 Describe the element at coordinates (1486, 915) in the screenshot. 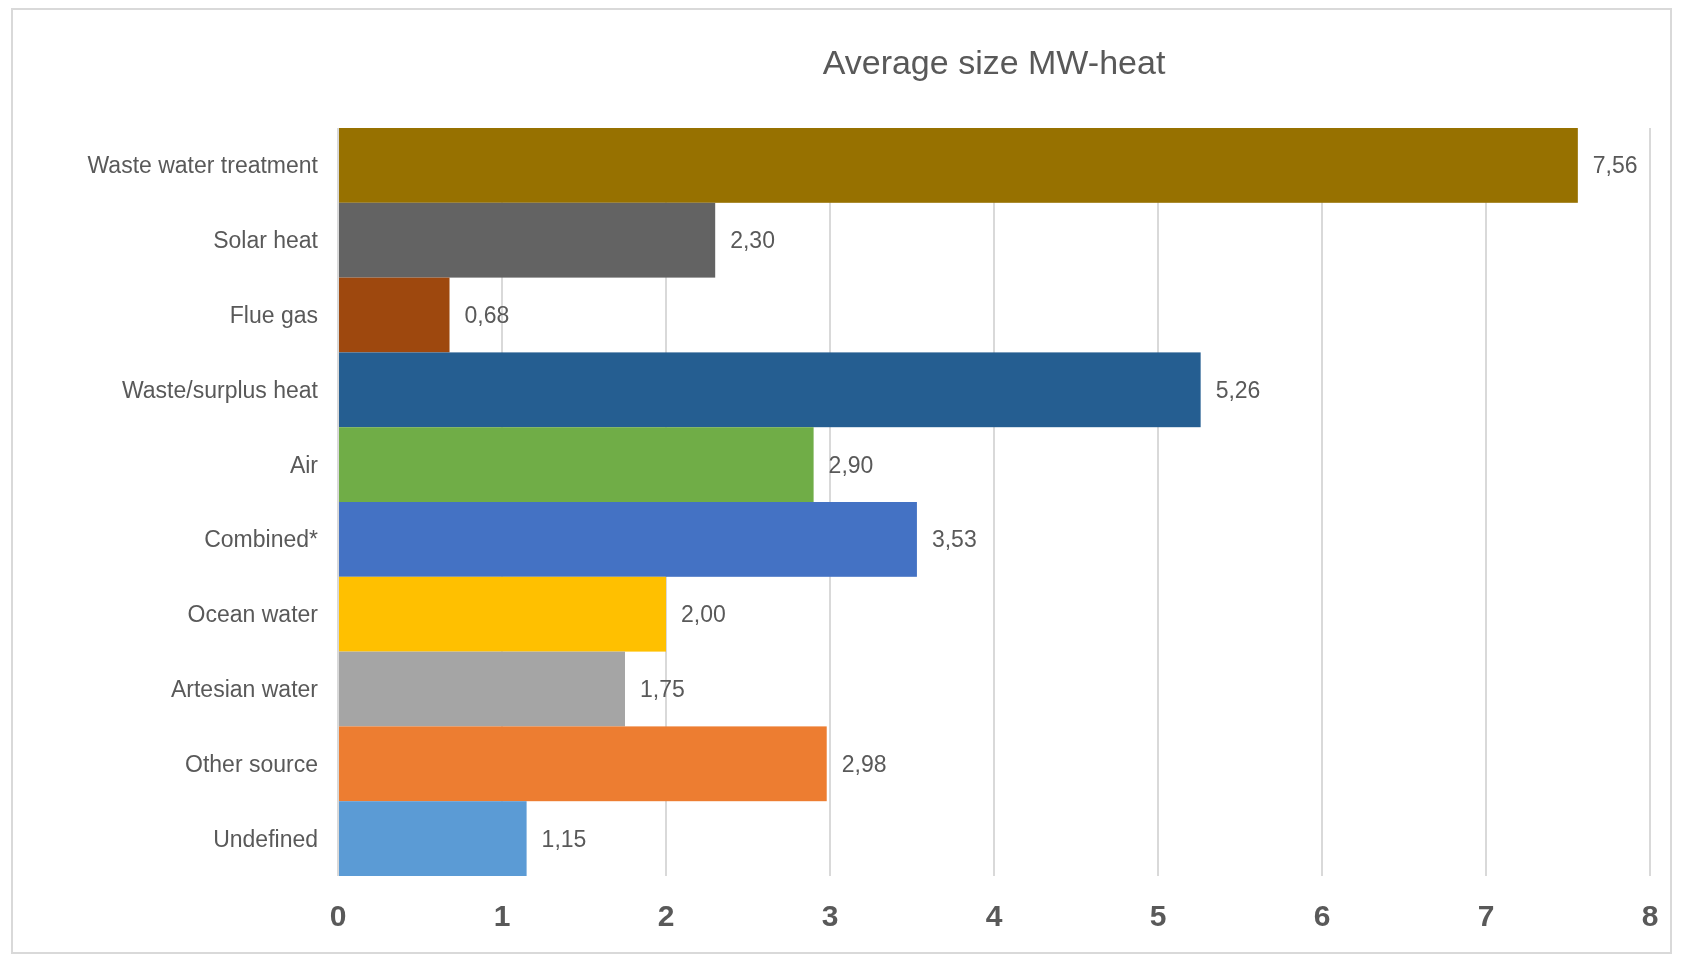

I see `x-tick-label: 7` at that location.